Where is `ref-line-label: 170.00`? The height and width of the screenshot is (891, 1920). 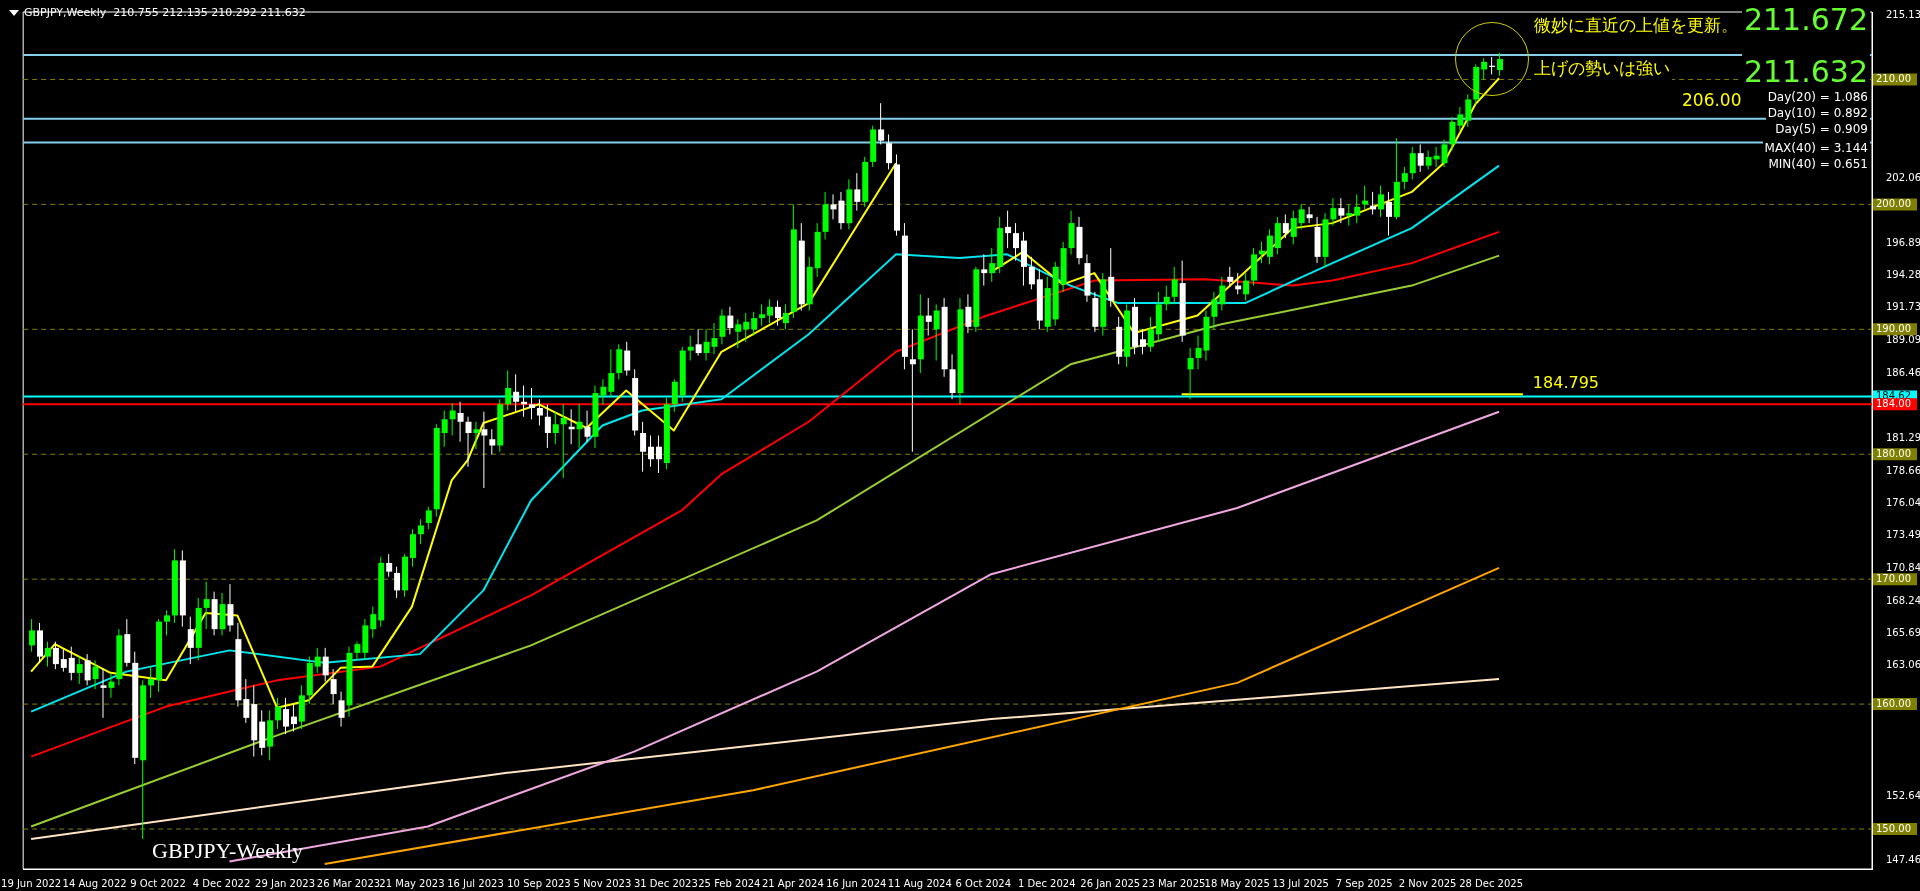
ref-line-label: 170.00 is located at coordinates (1893, 578).